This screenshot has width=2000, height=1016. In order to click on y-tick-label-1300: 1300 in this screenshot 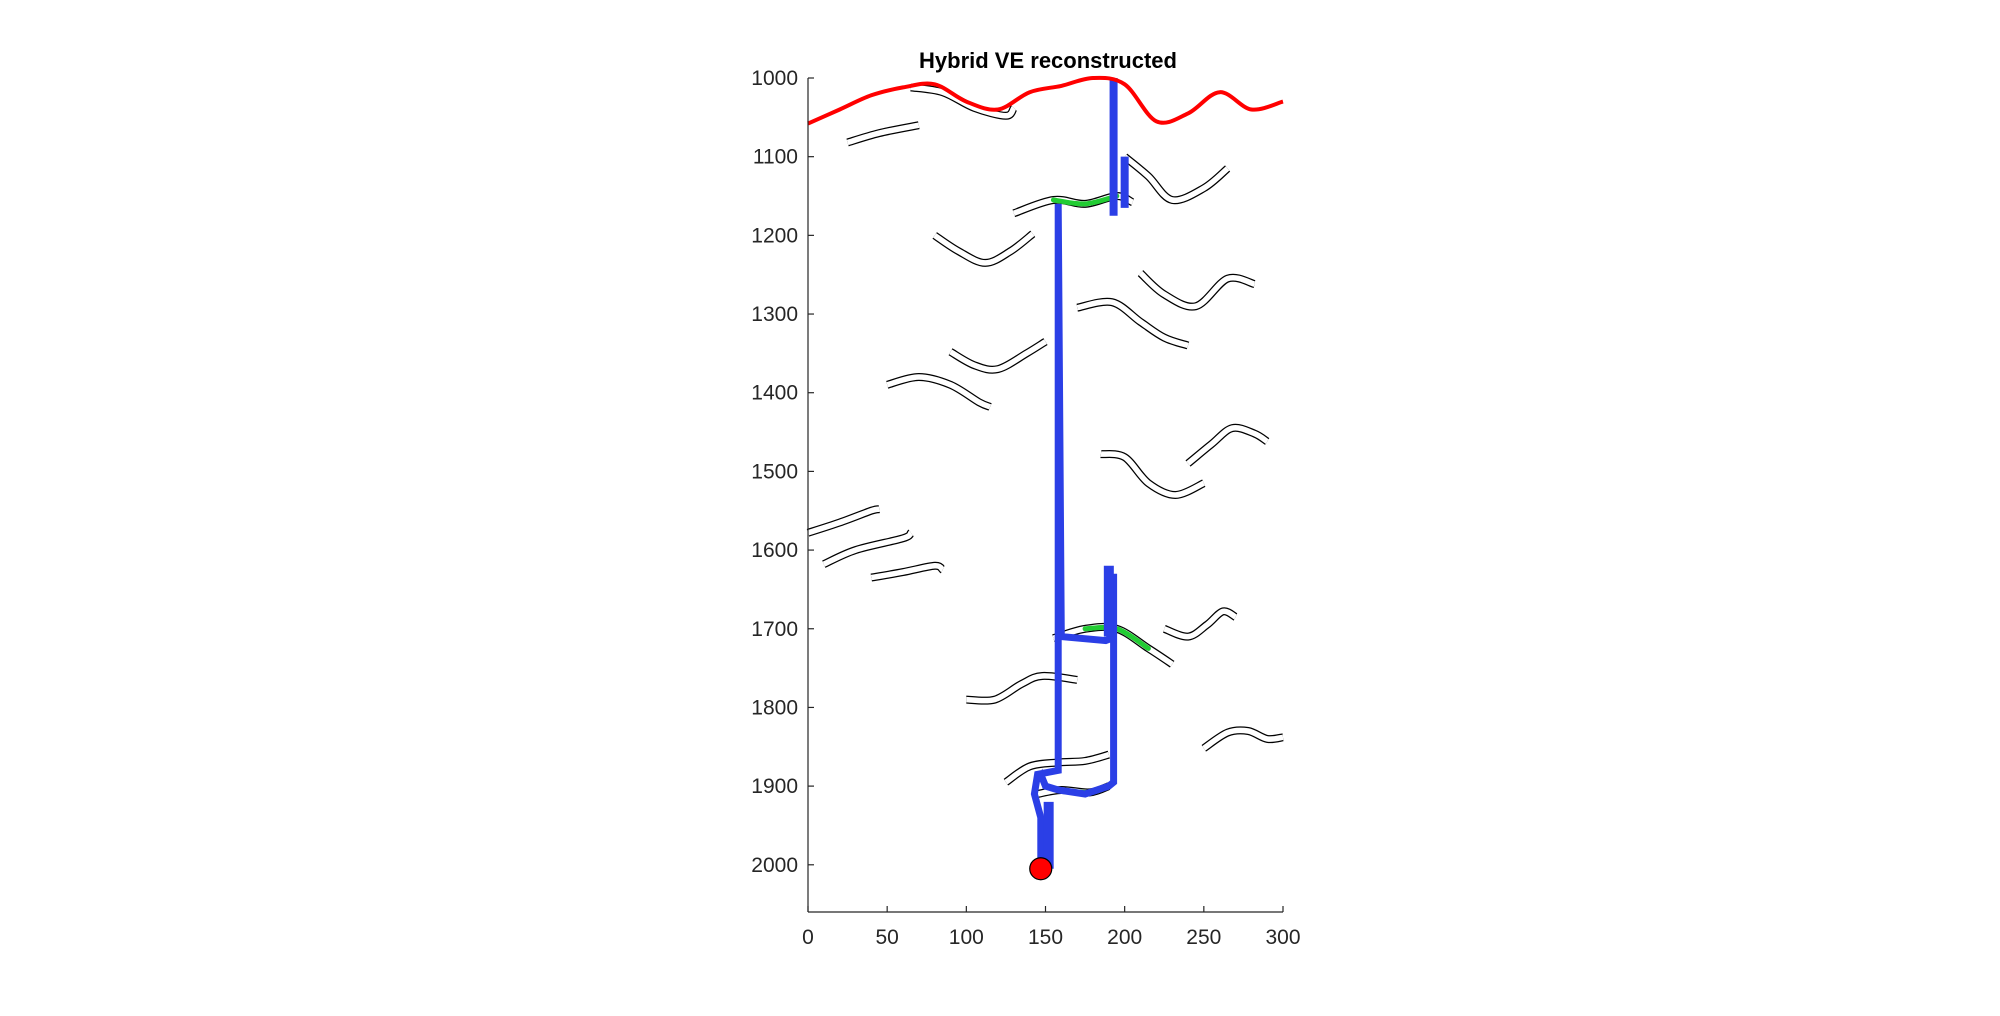, I will do `click(774, 314)`.